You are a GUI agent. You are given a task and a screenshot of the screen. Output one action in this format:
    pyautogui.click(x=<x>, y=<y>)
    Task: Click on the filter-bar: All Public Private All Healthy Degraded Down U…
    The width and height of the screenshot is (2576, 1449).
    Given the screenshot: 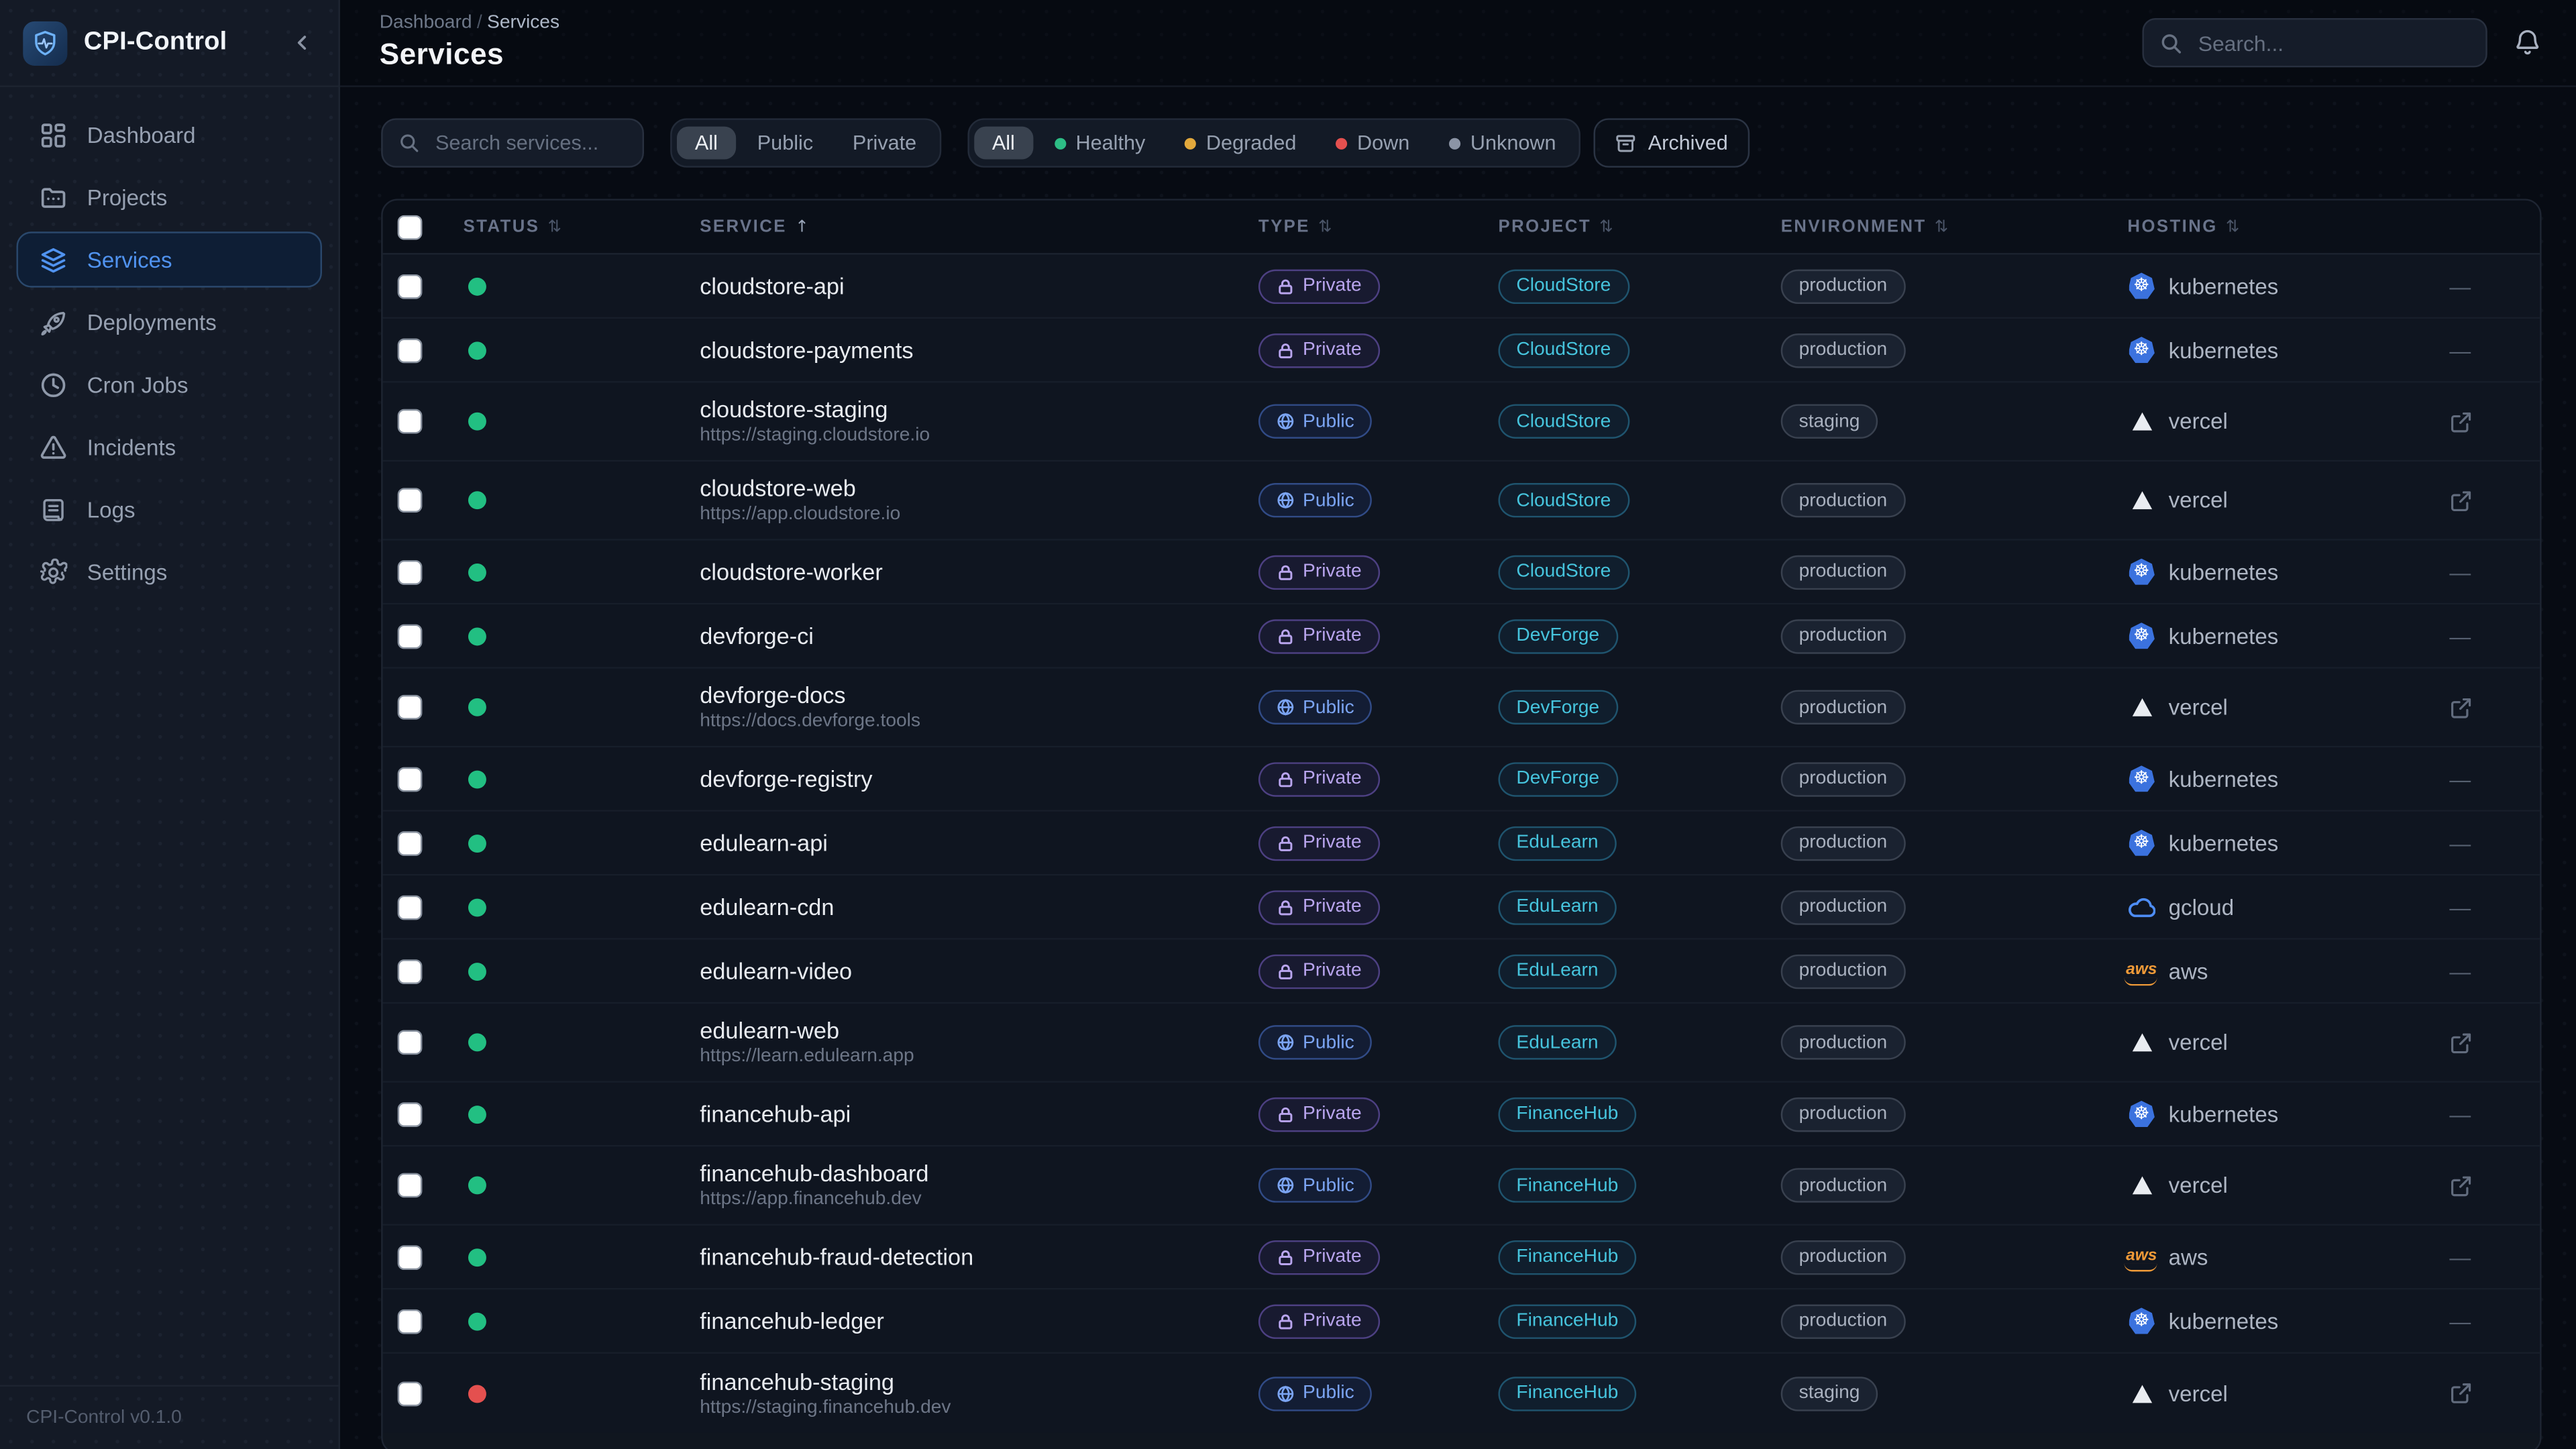 What is the action you would take?
    pyautogui.click(x=1461, y=143)
    